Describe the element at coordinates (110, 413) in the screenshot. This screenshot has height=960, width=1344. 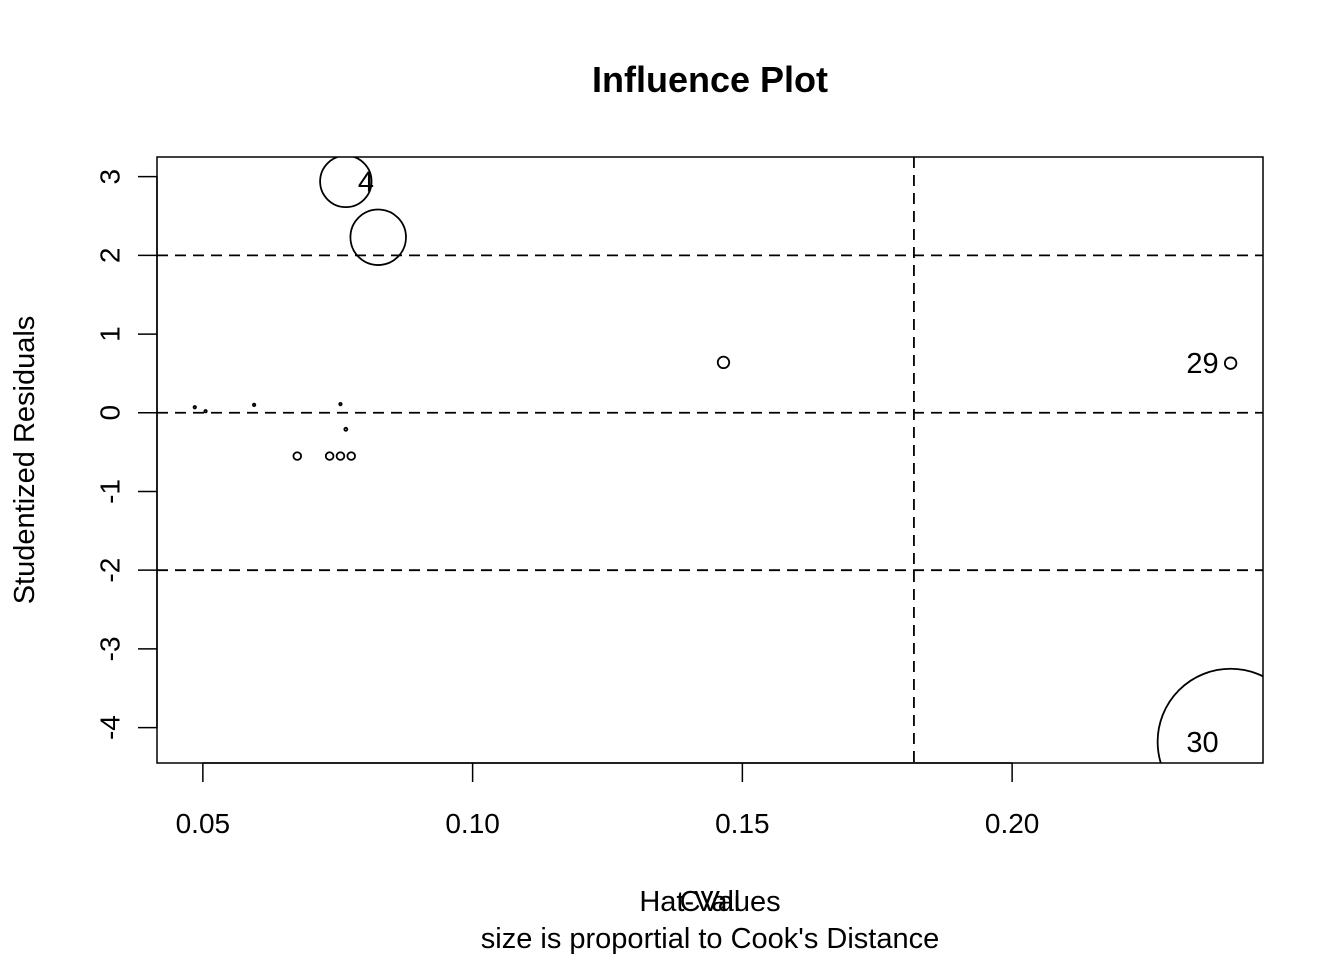
I see `y-tick-label-4: 0` at that location.